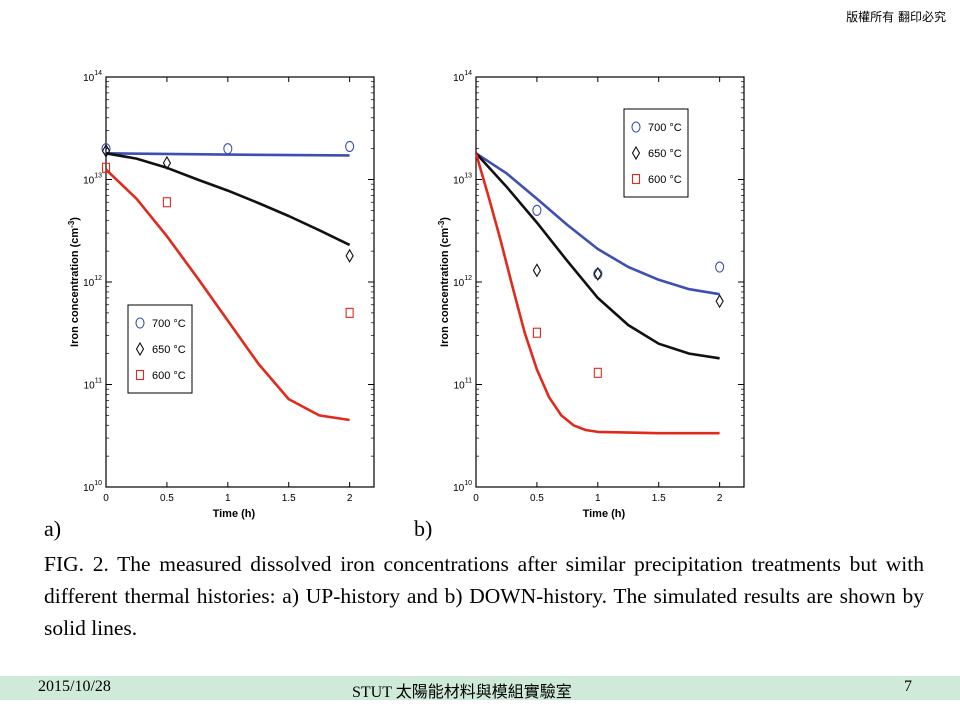  Describe the element at coordinates (896, 17) in the screenshot. I see `copyright-notice: 版權所有 翻印必究` at that location.